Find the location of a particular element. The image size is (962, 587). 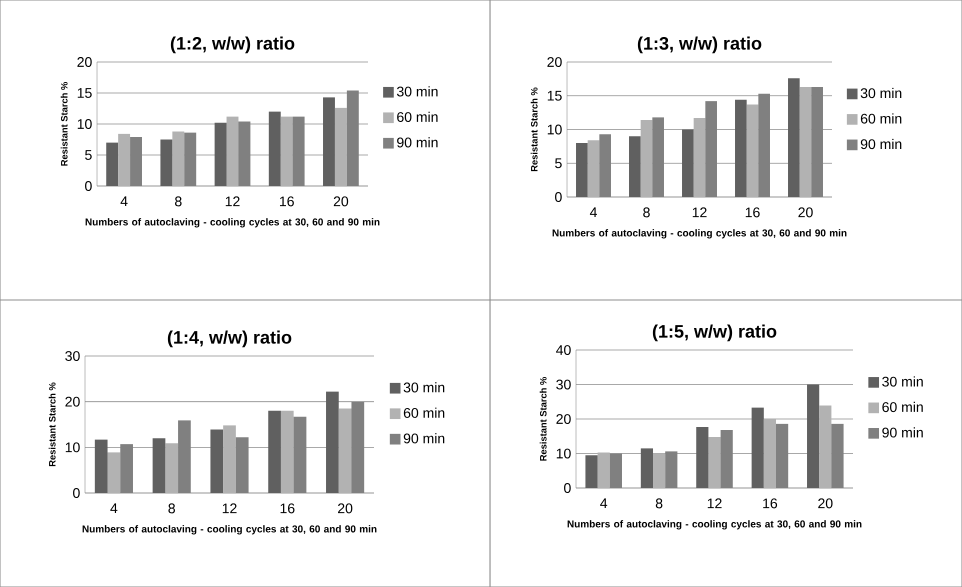

y-tick-label: 40 is located at coordinates (563, 350).